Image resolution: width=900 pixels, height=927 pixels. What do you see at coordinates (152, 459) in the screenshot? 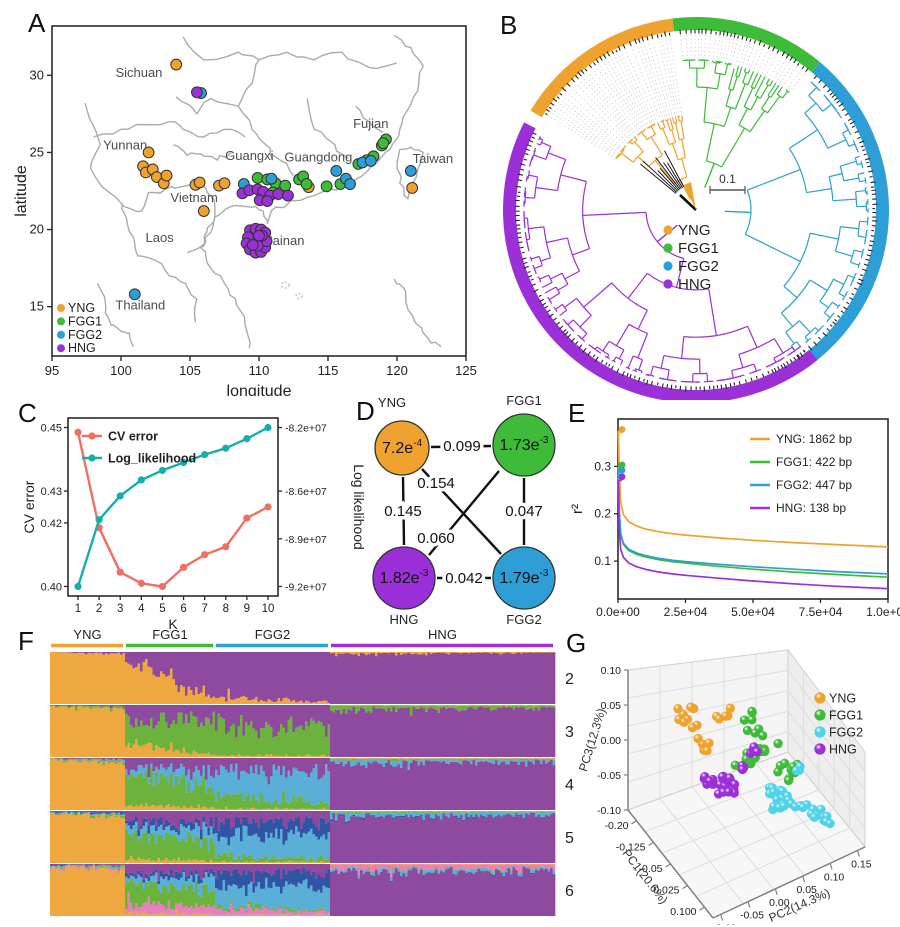
I see `svg-text: Log_likelihood` at bounding box center [152, 459].